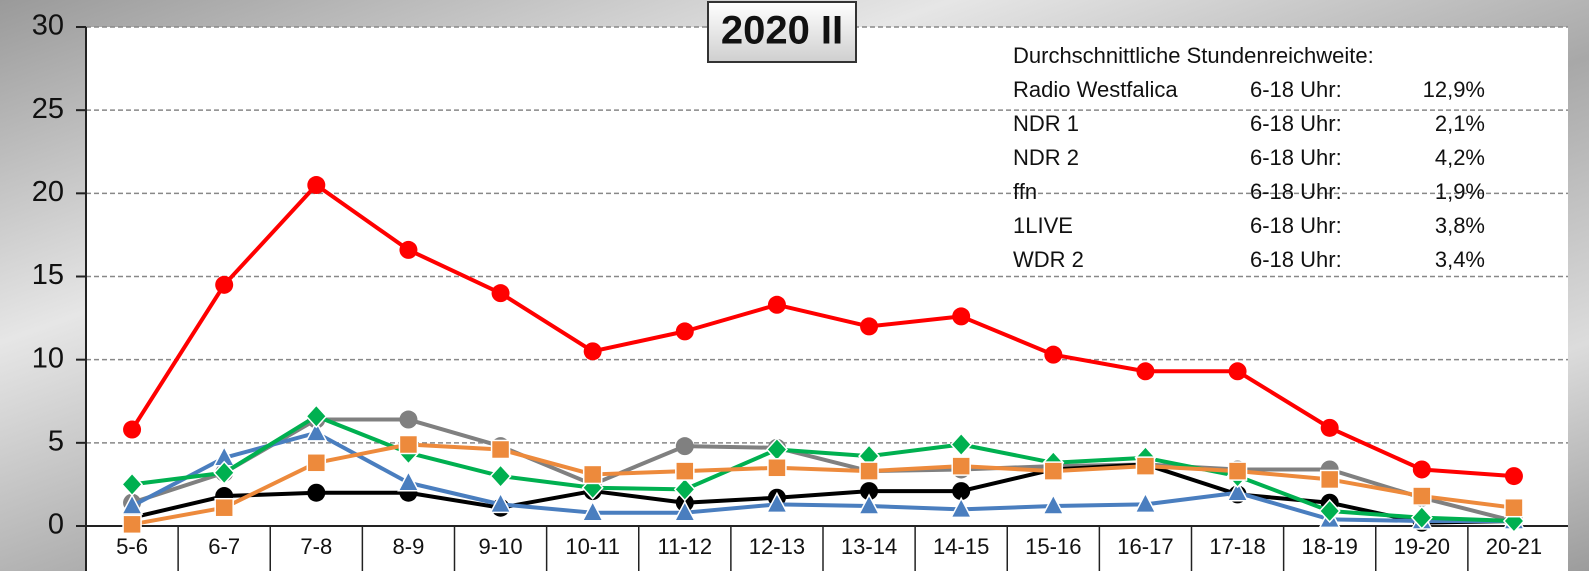 The width and height of the screenshot is (1589, 571). I want to click on x-tick-label: 11-12, so click(684, 546).